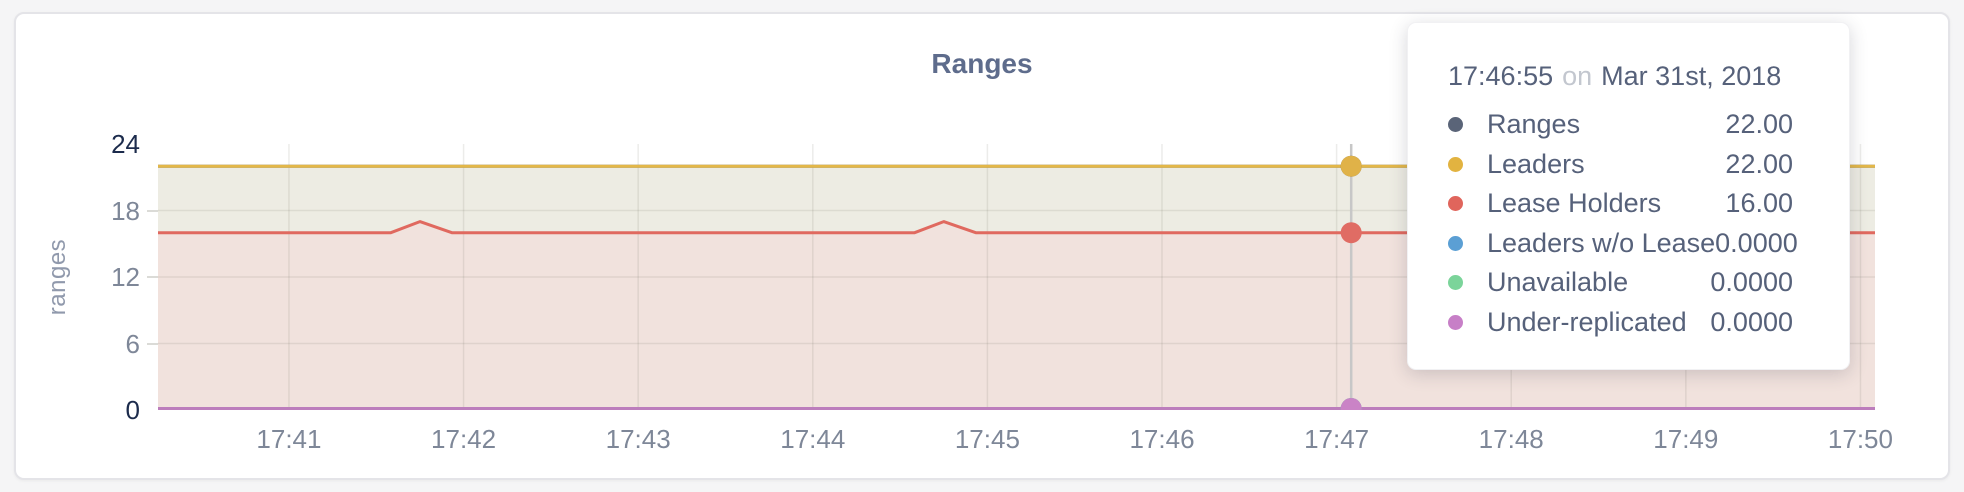 This screenshot has width=1964, height=492. I want to click on tooltip-date: Mar 31st, 2018, so click(1691, 76).